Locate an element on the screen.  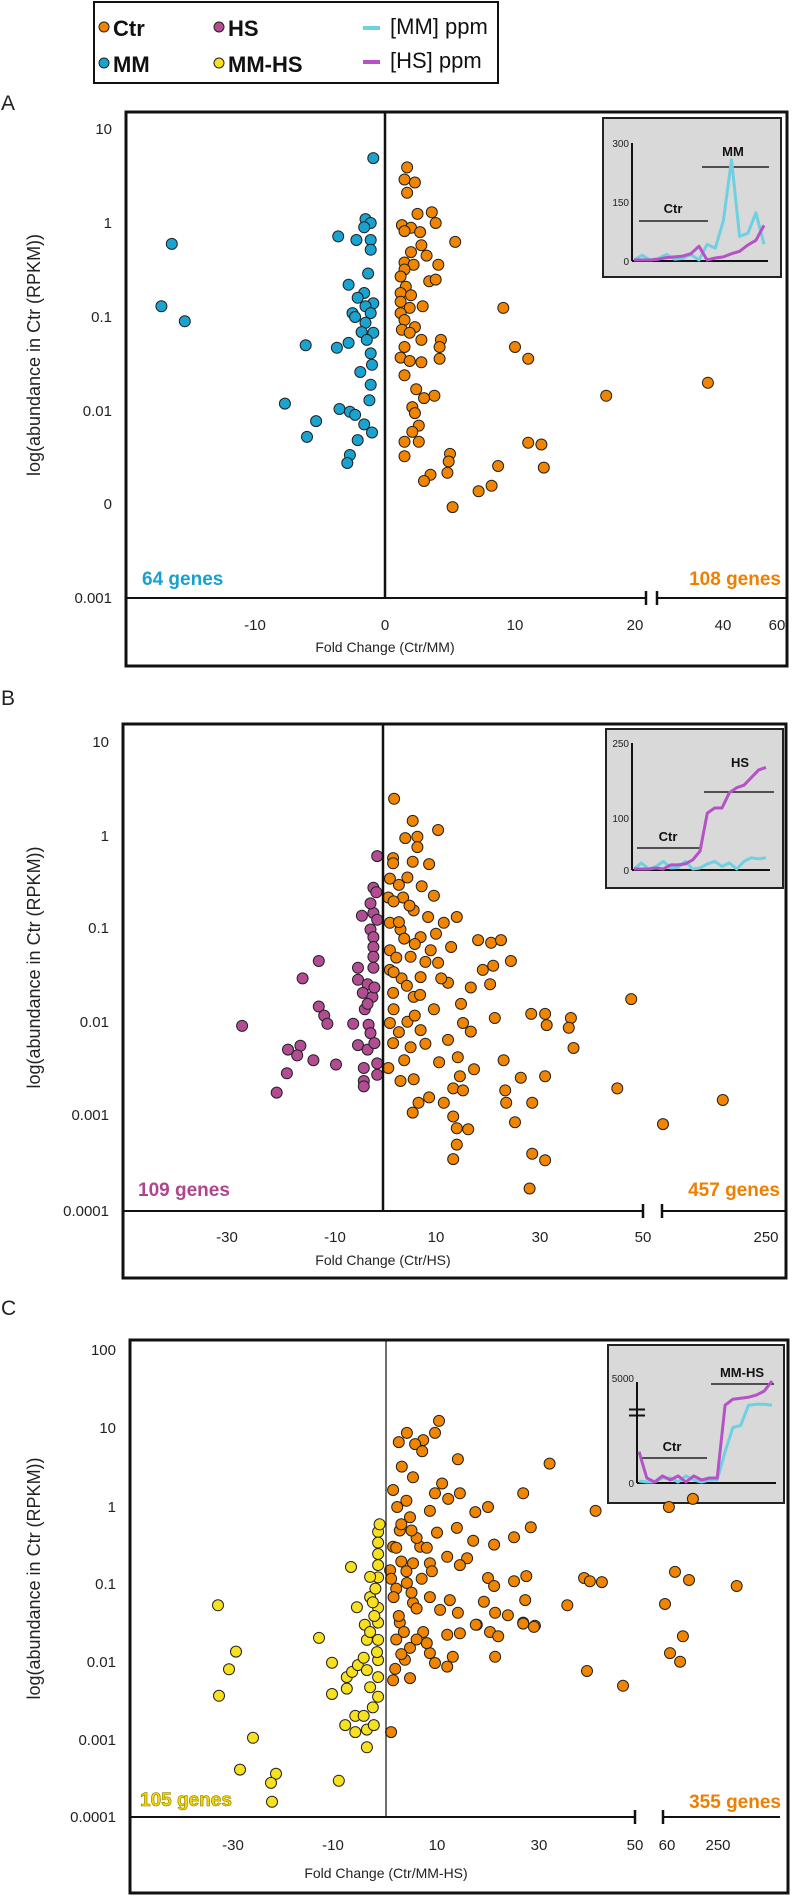
legend: Ctr MM HS MM-HS [MM] ppm [HS] ppm is located at coordinates (296, 42).